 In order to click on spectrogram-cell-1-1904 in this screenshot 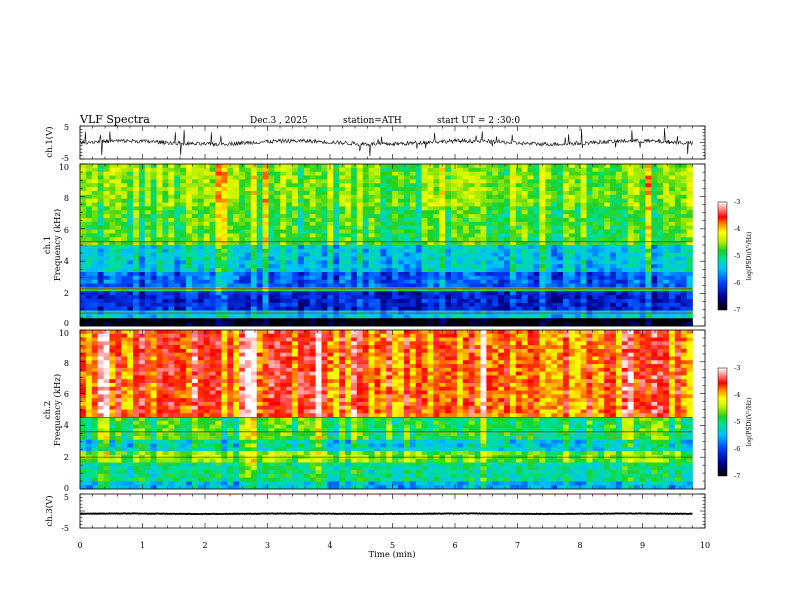, I will do `click(271, 235)`.